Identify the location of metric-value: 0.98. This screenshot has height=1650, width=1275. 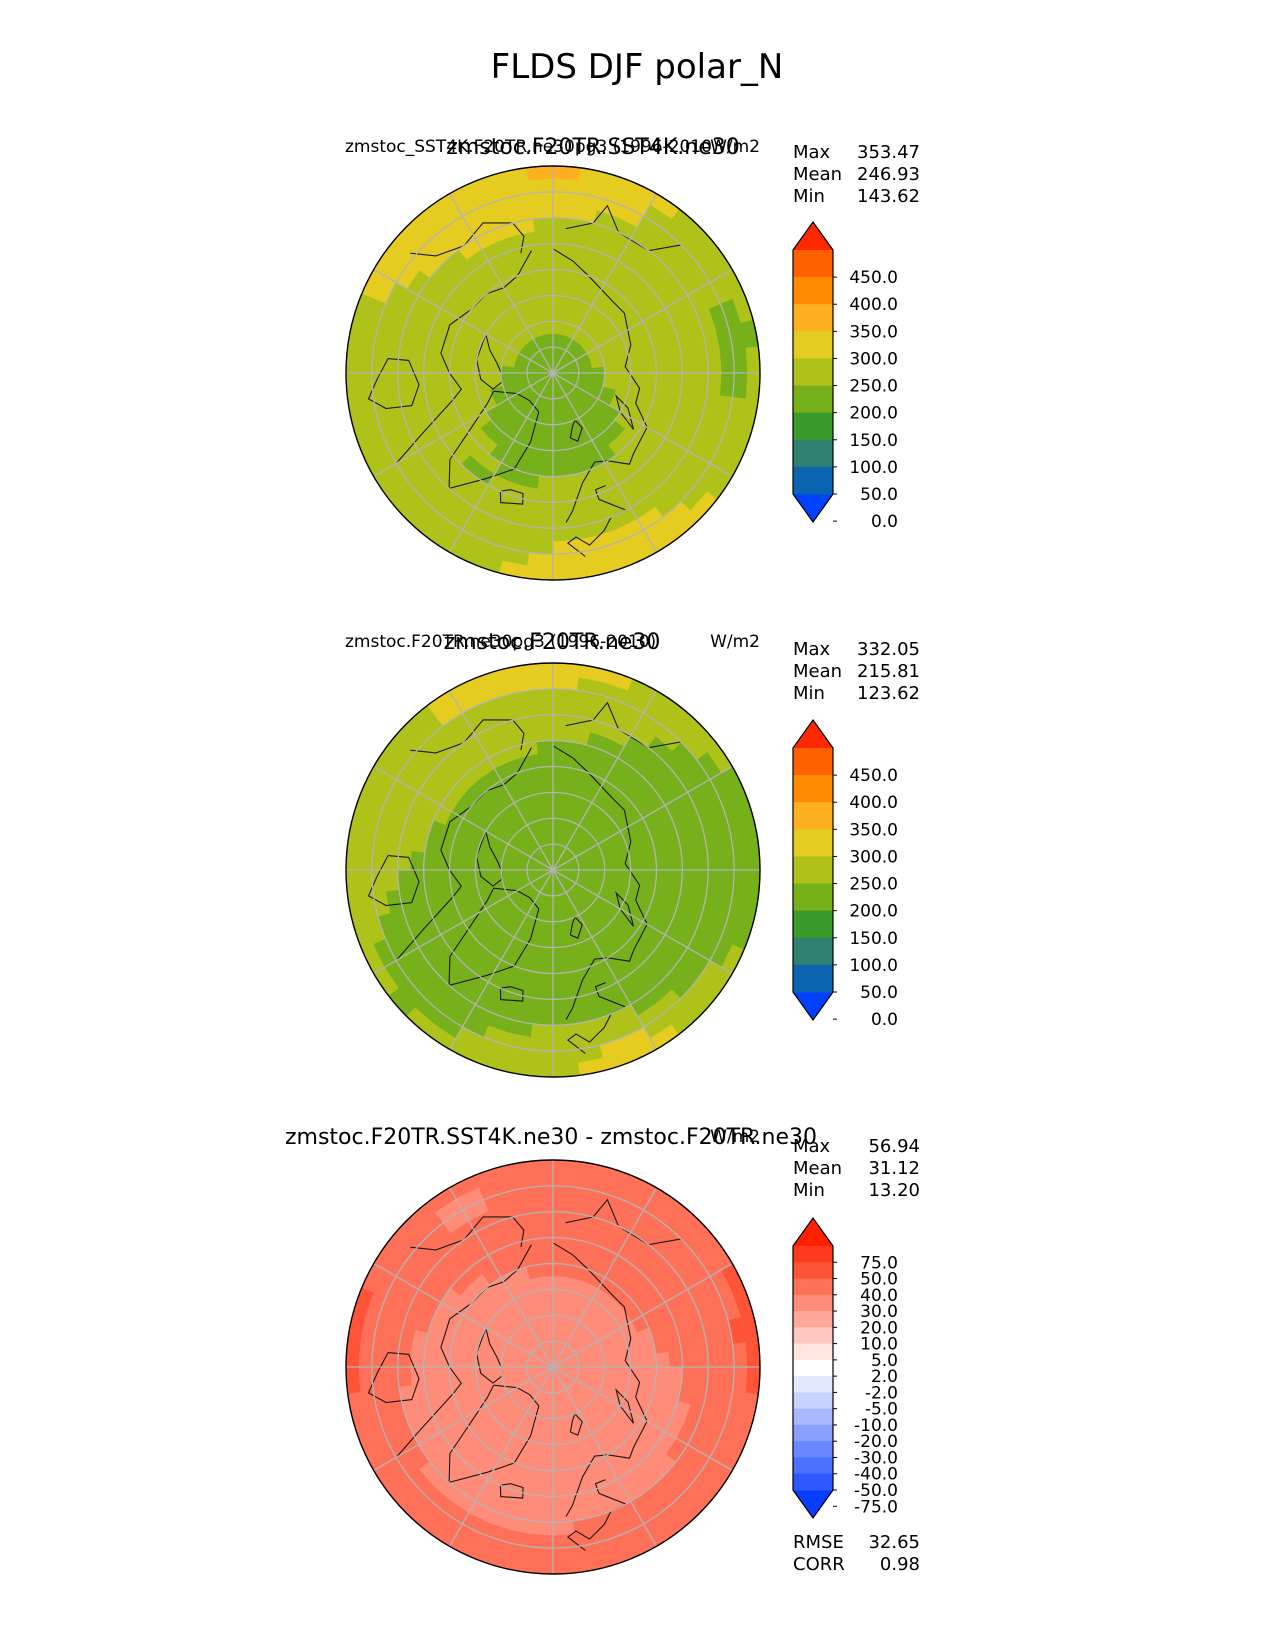
(900, 1564).